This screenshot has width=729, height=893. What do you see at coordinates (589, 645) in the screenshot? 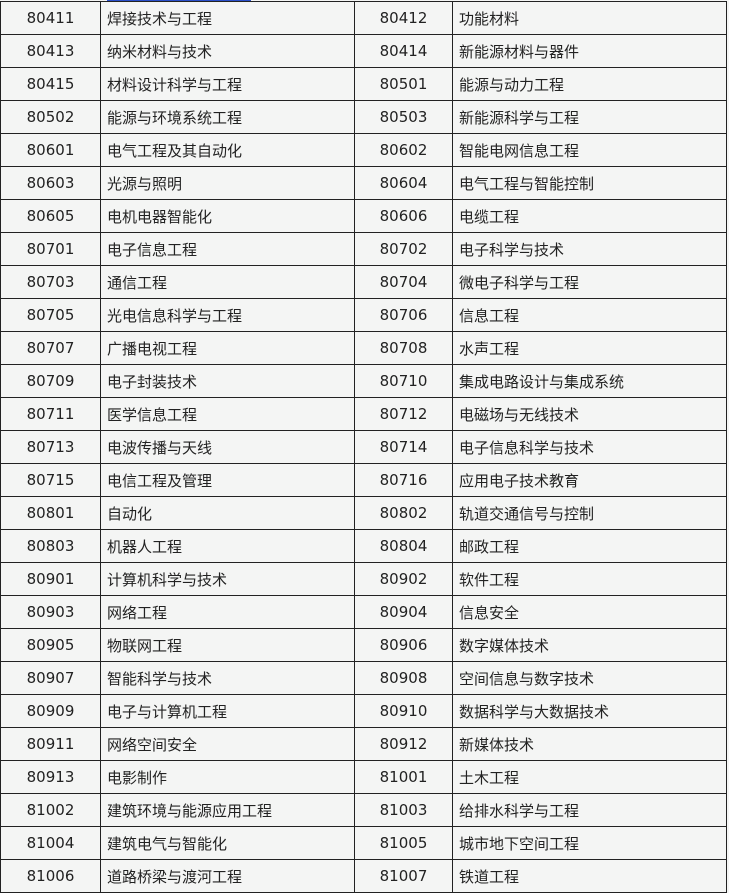
I see `major-name-cell: 数字媒体技术` at bounding box center [589, 645].